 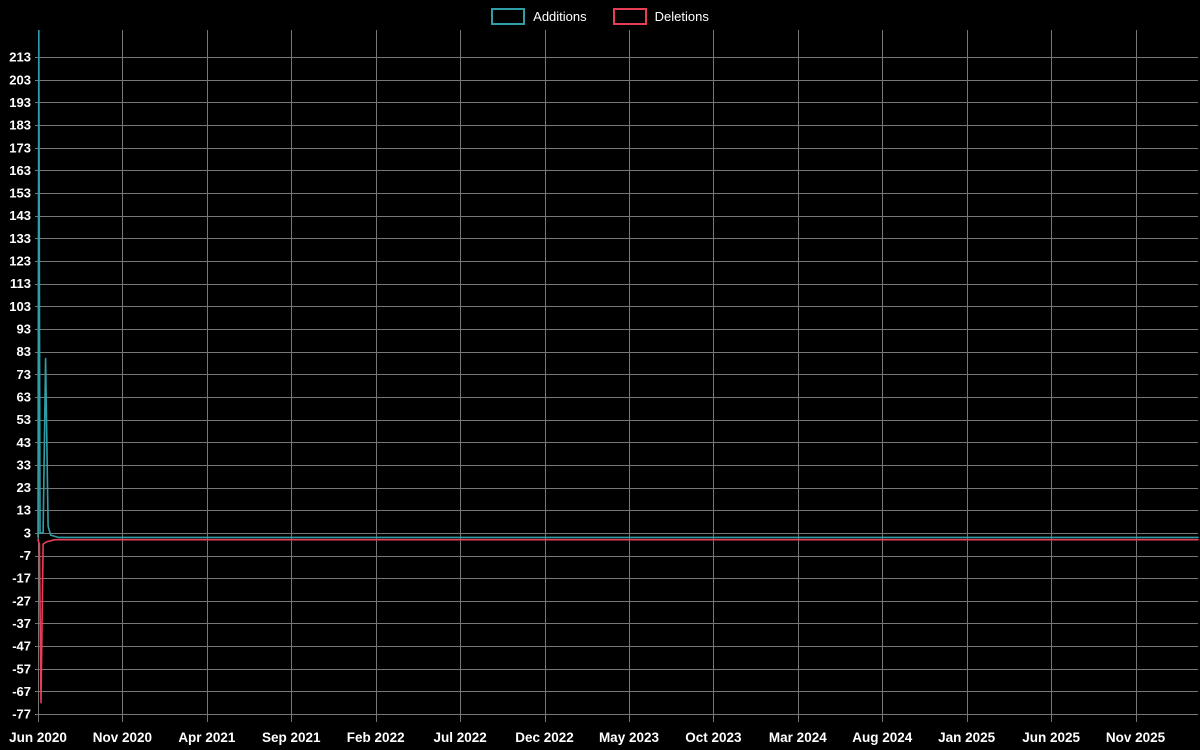 I want to click on y-tick-label: 93, so click(x=24, y=328).